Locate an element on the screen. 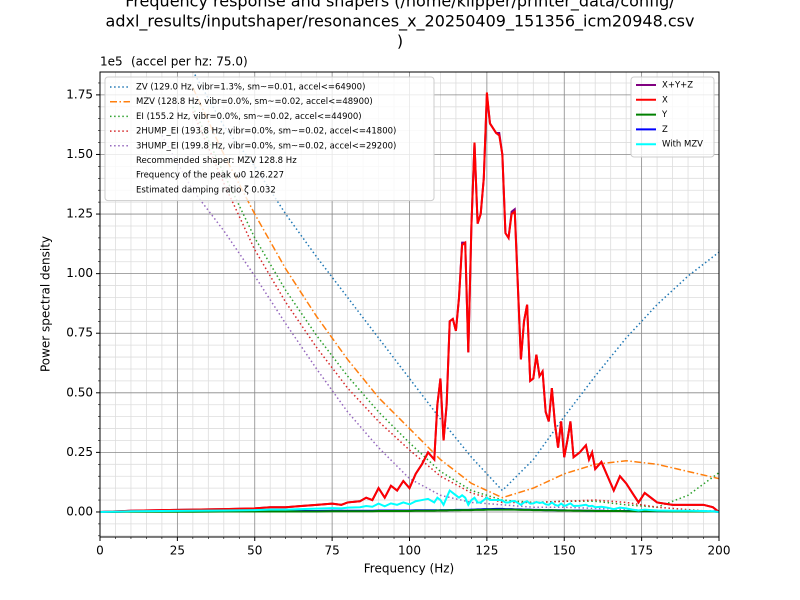 This screenshot has width=800, height=600. legend-note: Recommended shaper: MZV 128.8 Hz is located at coordinates (216, 161).